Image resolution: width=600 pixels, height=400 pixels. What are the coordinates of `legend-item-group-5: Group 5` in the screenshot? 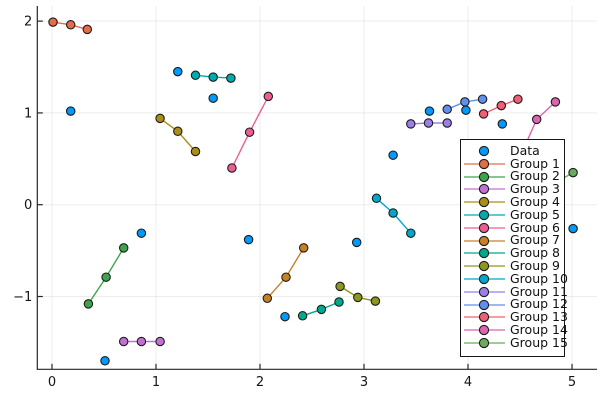 It's located at (512, 214).